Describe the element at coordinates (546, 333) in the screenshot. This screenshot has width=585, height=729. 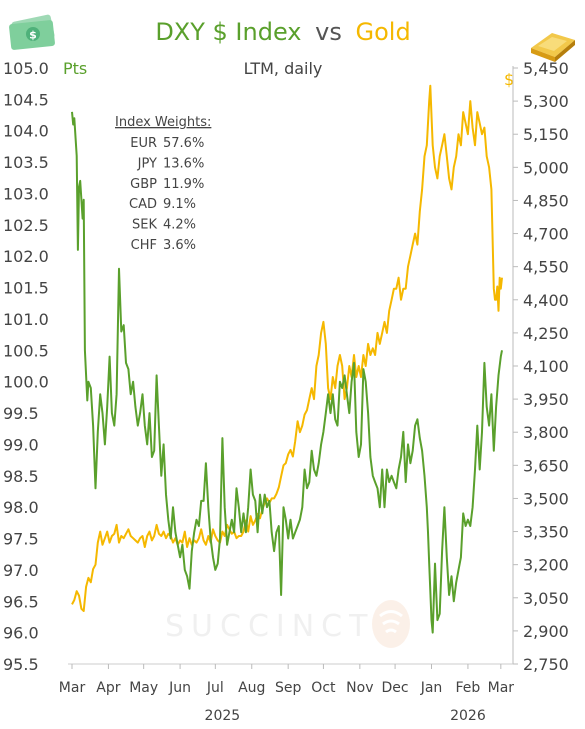
I see `right-tick-label: 4,250` at that location.